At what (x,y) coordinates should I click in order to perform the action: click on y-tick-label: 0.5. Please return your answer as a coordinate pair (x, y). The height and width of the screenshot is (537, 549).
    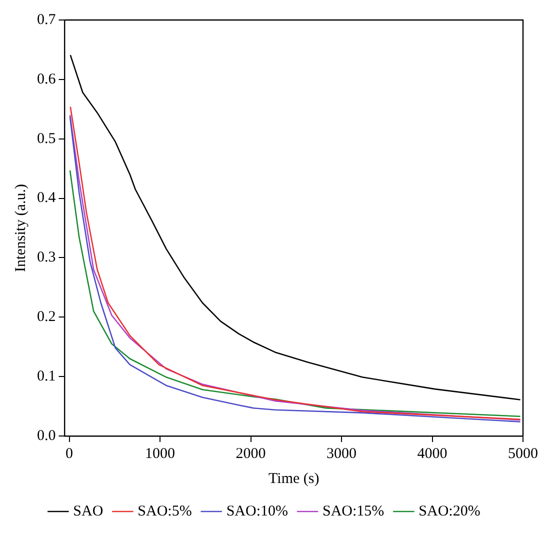
    Looking at the image, I should click on (46, 138).